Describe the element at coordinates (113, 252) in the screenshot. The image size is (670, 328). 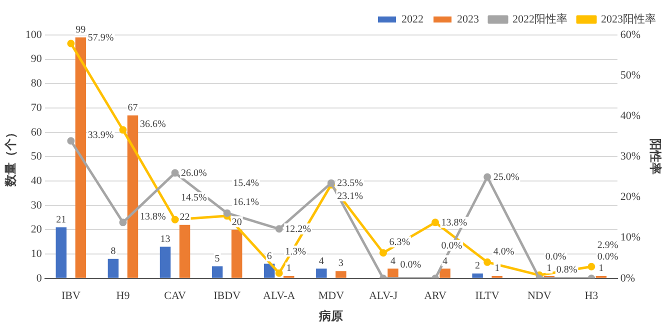
I see `data-label: 8` at that location.